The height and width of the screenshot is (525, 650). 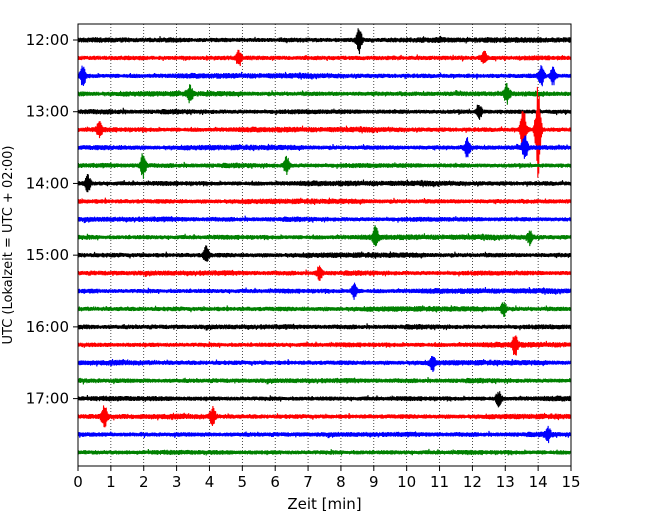 What do you see at coordinates (327, 478) in the screenshot?
I see `x-axis: 0 1 2 3 4 5 6 7 8 9 10 11 12 13 14 15` at bounding box center [327, 478].